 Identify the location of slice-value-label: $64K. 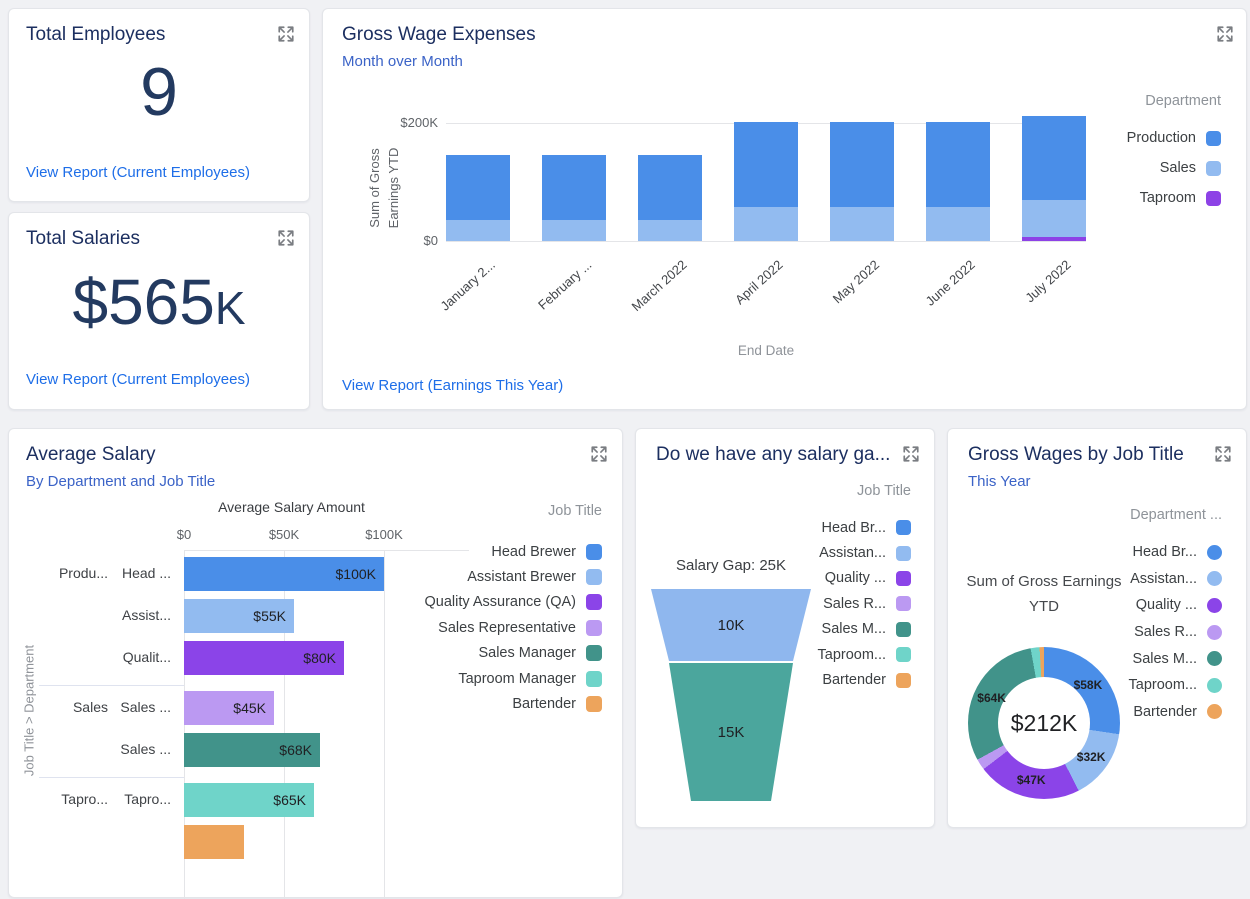
(991, 698).